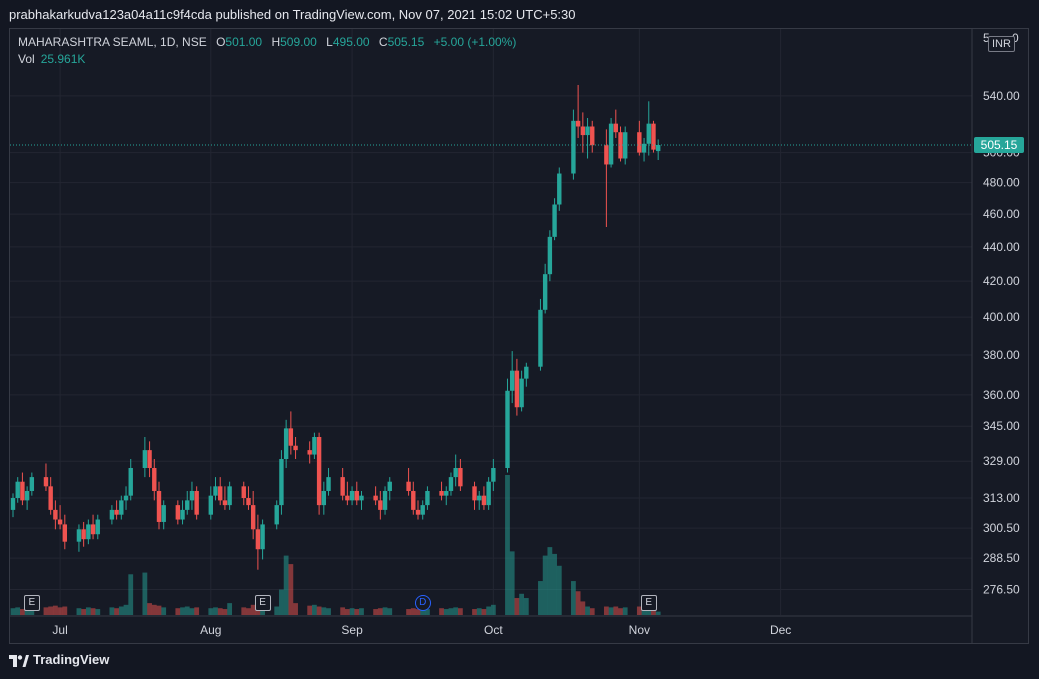  What do you see at coordinates (59, 630) in the screenshot?
I see `x-tick-label: Jul` at bounding box center [59, 630].